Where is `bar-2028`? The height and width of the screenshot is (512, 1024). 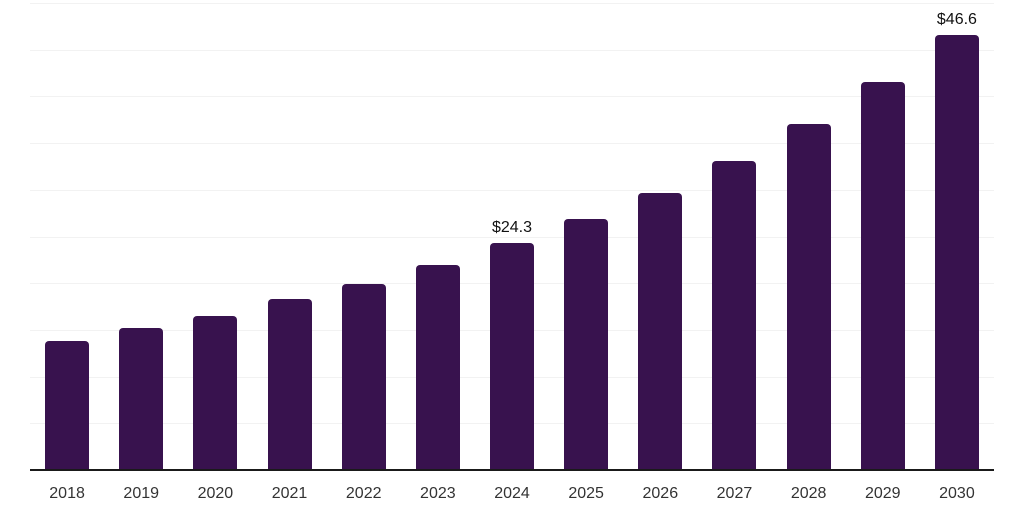
bar-2028 is located at coordinates (808, 297).